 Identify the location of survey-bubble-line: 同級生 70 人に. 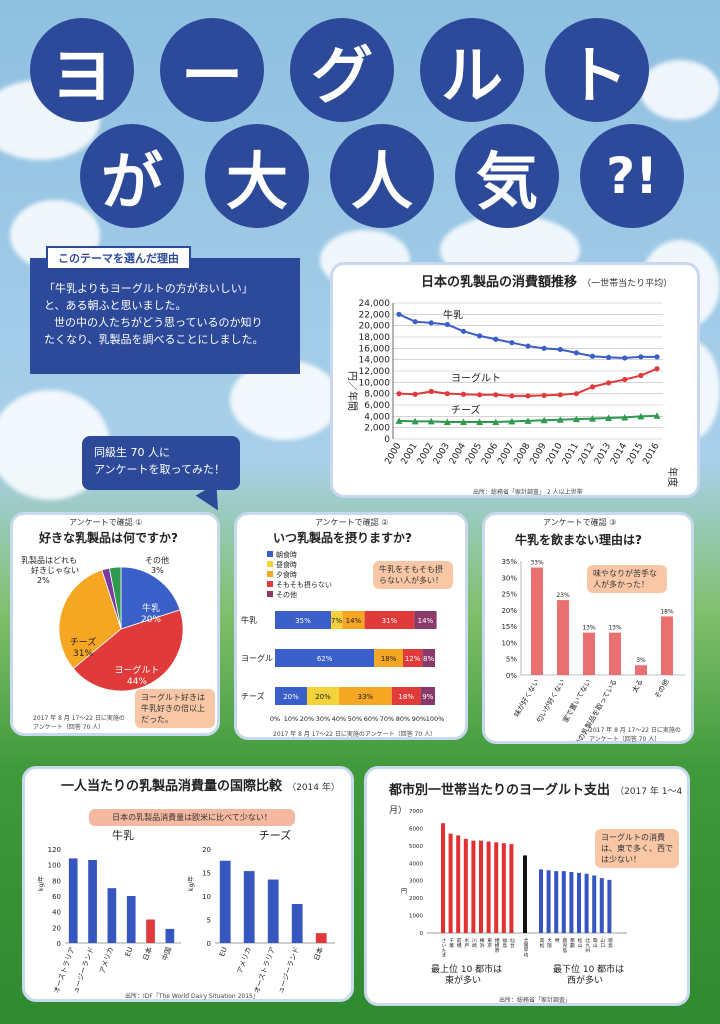
(132, 452).